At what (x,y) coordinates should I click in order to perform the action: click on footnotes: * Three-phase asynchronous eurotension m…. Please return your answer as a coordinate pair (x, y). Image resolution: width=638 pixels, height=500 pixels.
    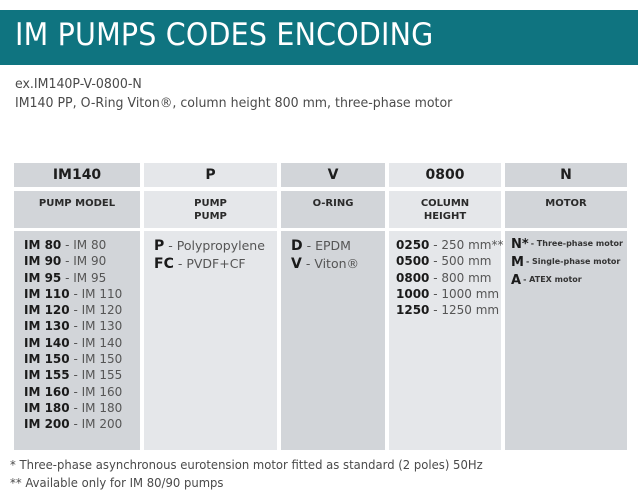
    Looking at the image, I should click on (264, 474).